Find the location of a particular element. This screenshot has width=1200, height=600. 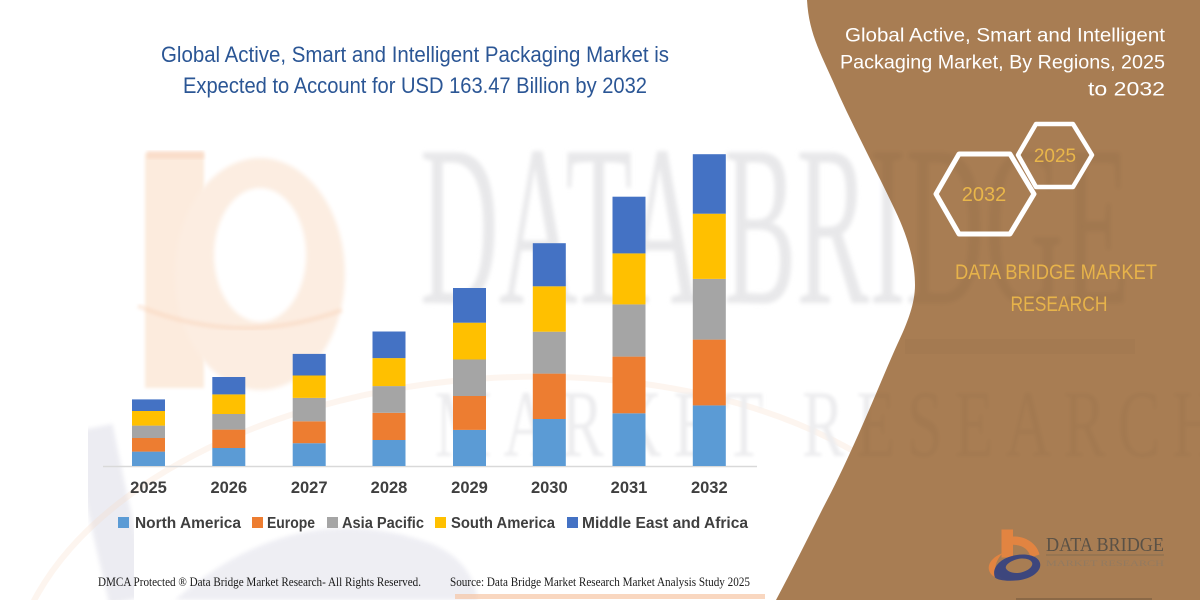

svg-text: 2026 is located at coordinates (228, 488).